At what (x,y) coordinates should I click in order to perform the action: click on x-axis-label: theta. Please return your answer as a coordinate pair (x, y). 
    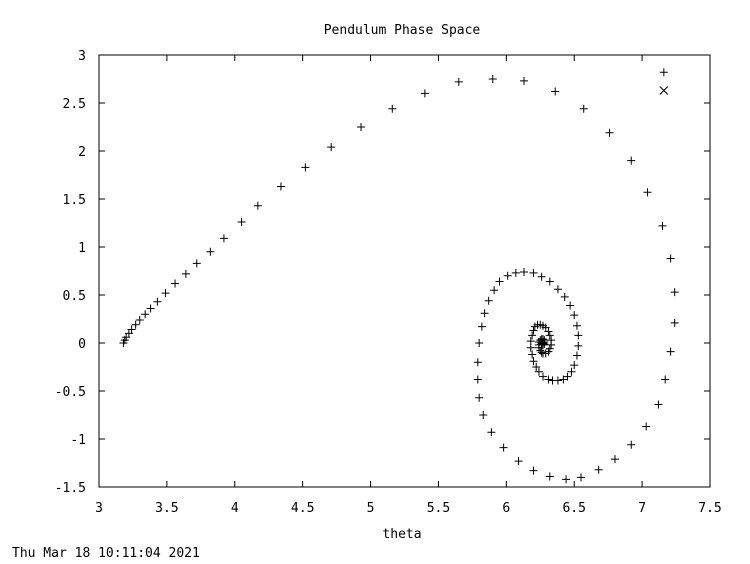
    Looking at the image, I should click on (401, 534).